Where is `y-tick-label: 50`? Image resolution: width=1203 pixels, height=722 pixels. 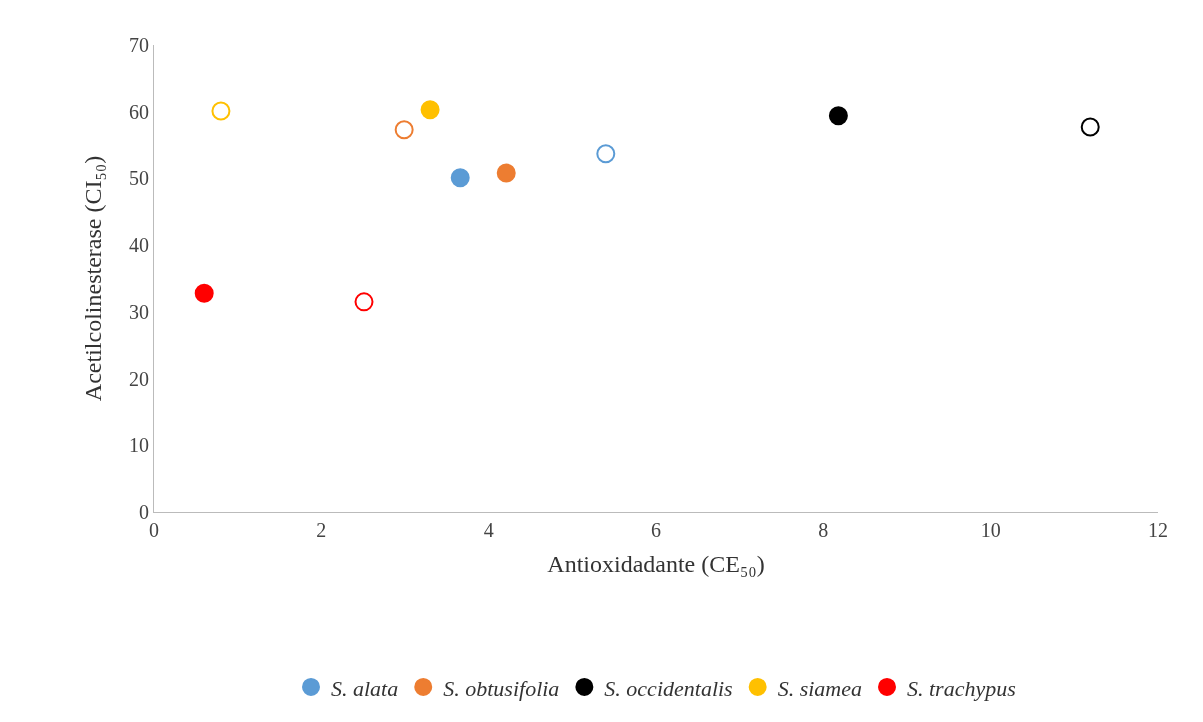 y-tick-label: 50 is located at coordinates (139, 178).